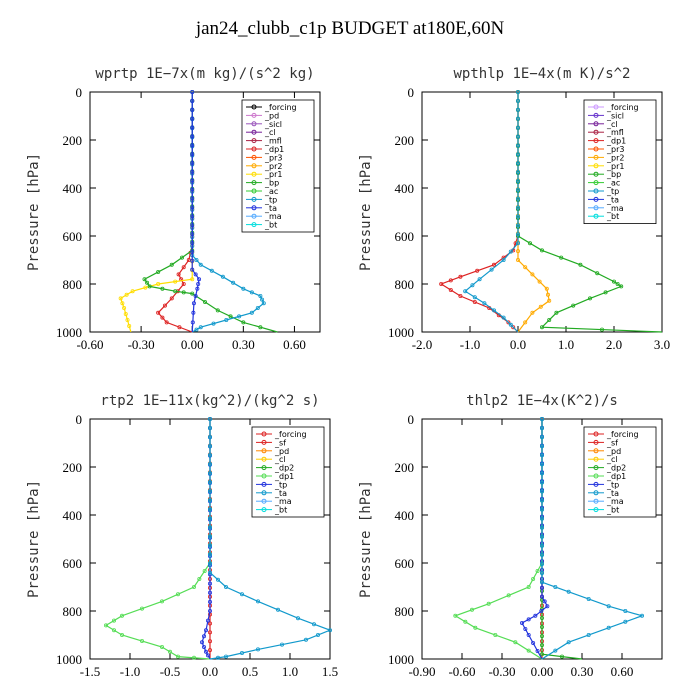 This screenshot has height=700, width=700. What do you see at coordinates (613, 174) in the screenshot?
I see `legend-label: _bp` at bounding box center [613, 174].